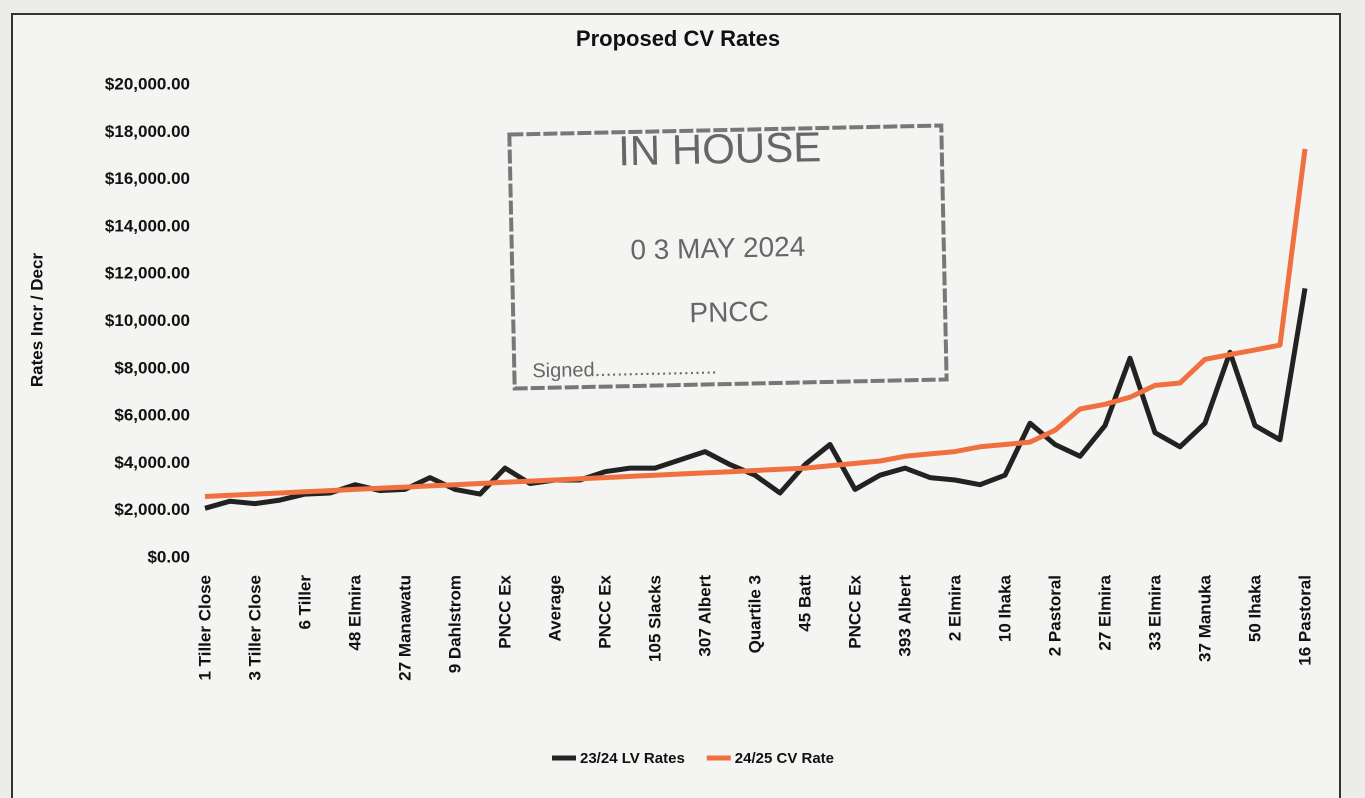 Image resolution: width=1365 pixels, height=798 pixels. What do you see at coordinates (654, 618) in the screenshot?
I see `x-tick-label: 105 Slacks` at bounding box center [654, 618].